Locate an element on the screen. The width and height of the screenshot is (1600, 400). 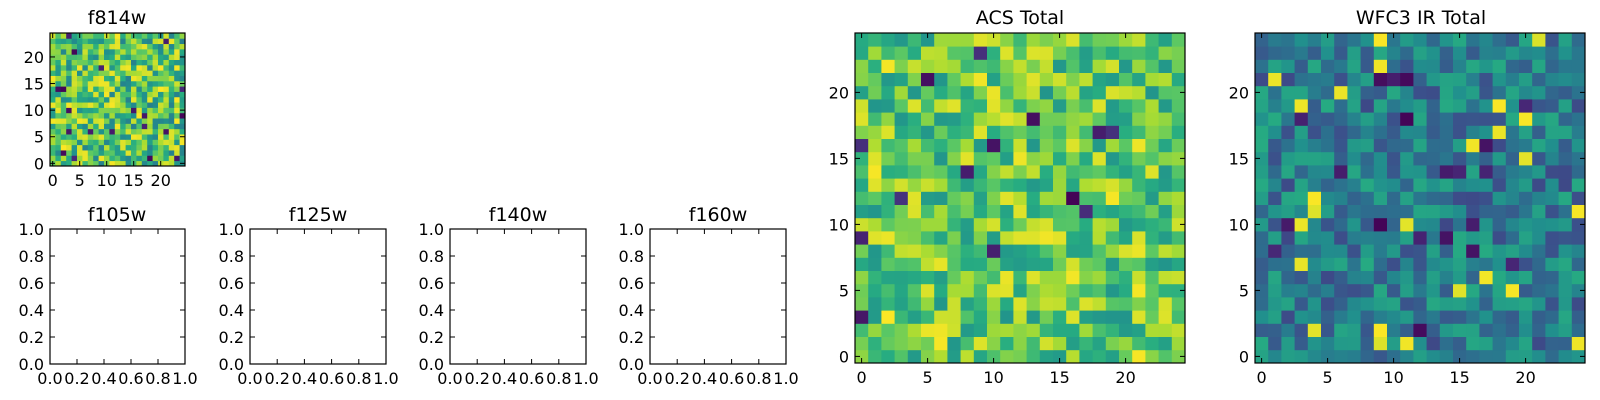
x-tick-label: 1.0 is located at coordinates (184, 378).